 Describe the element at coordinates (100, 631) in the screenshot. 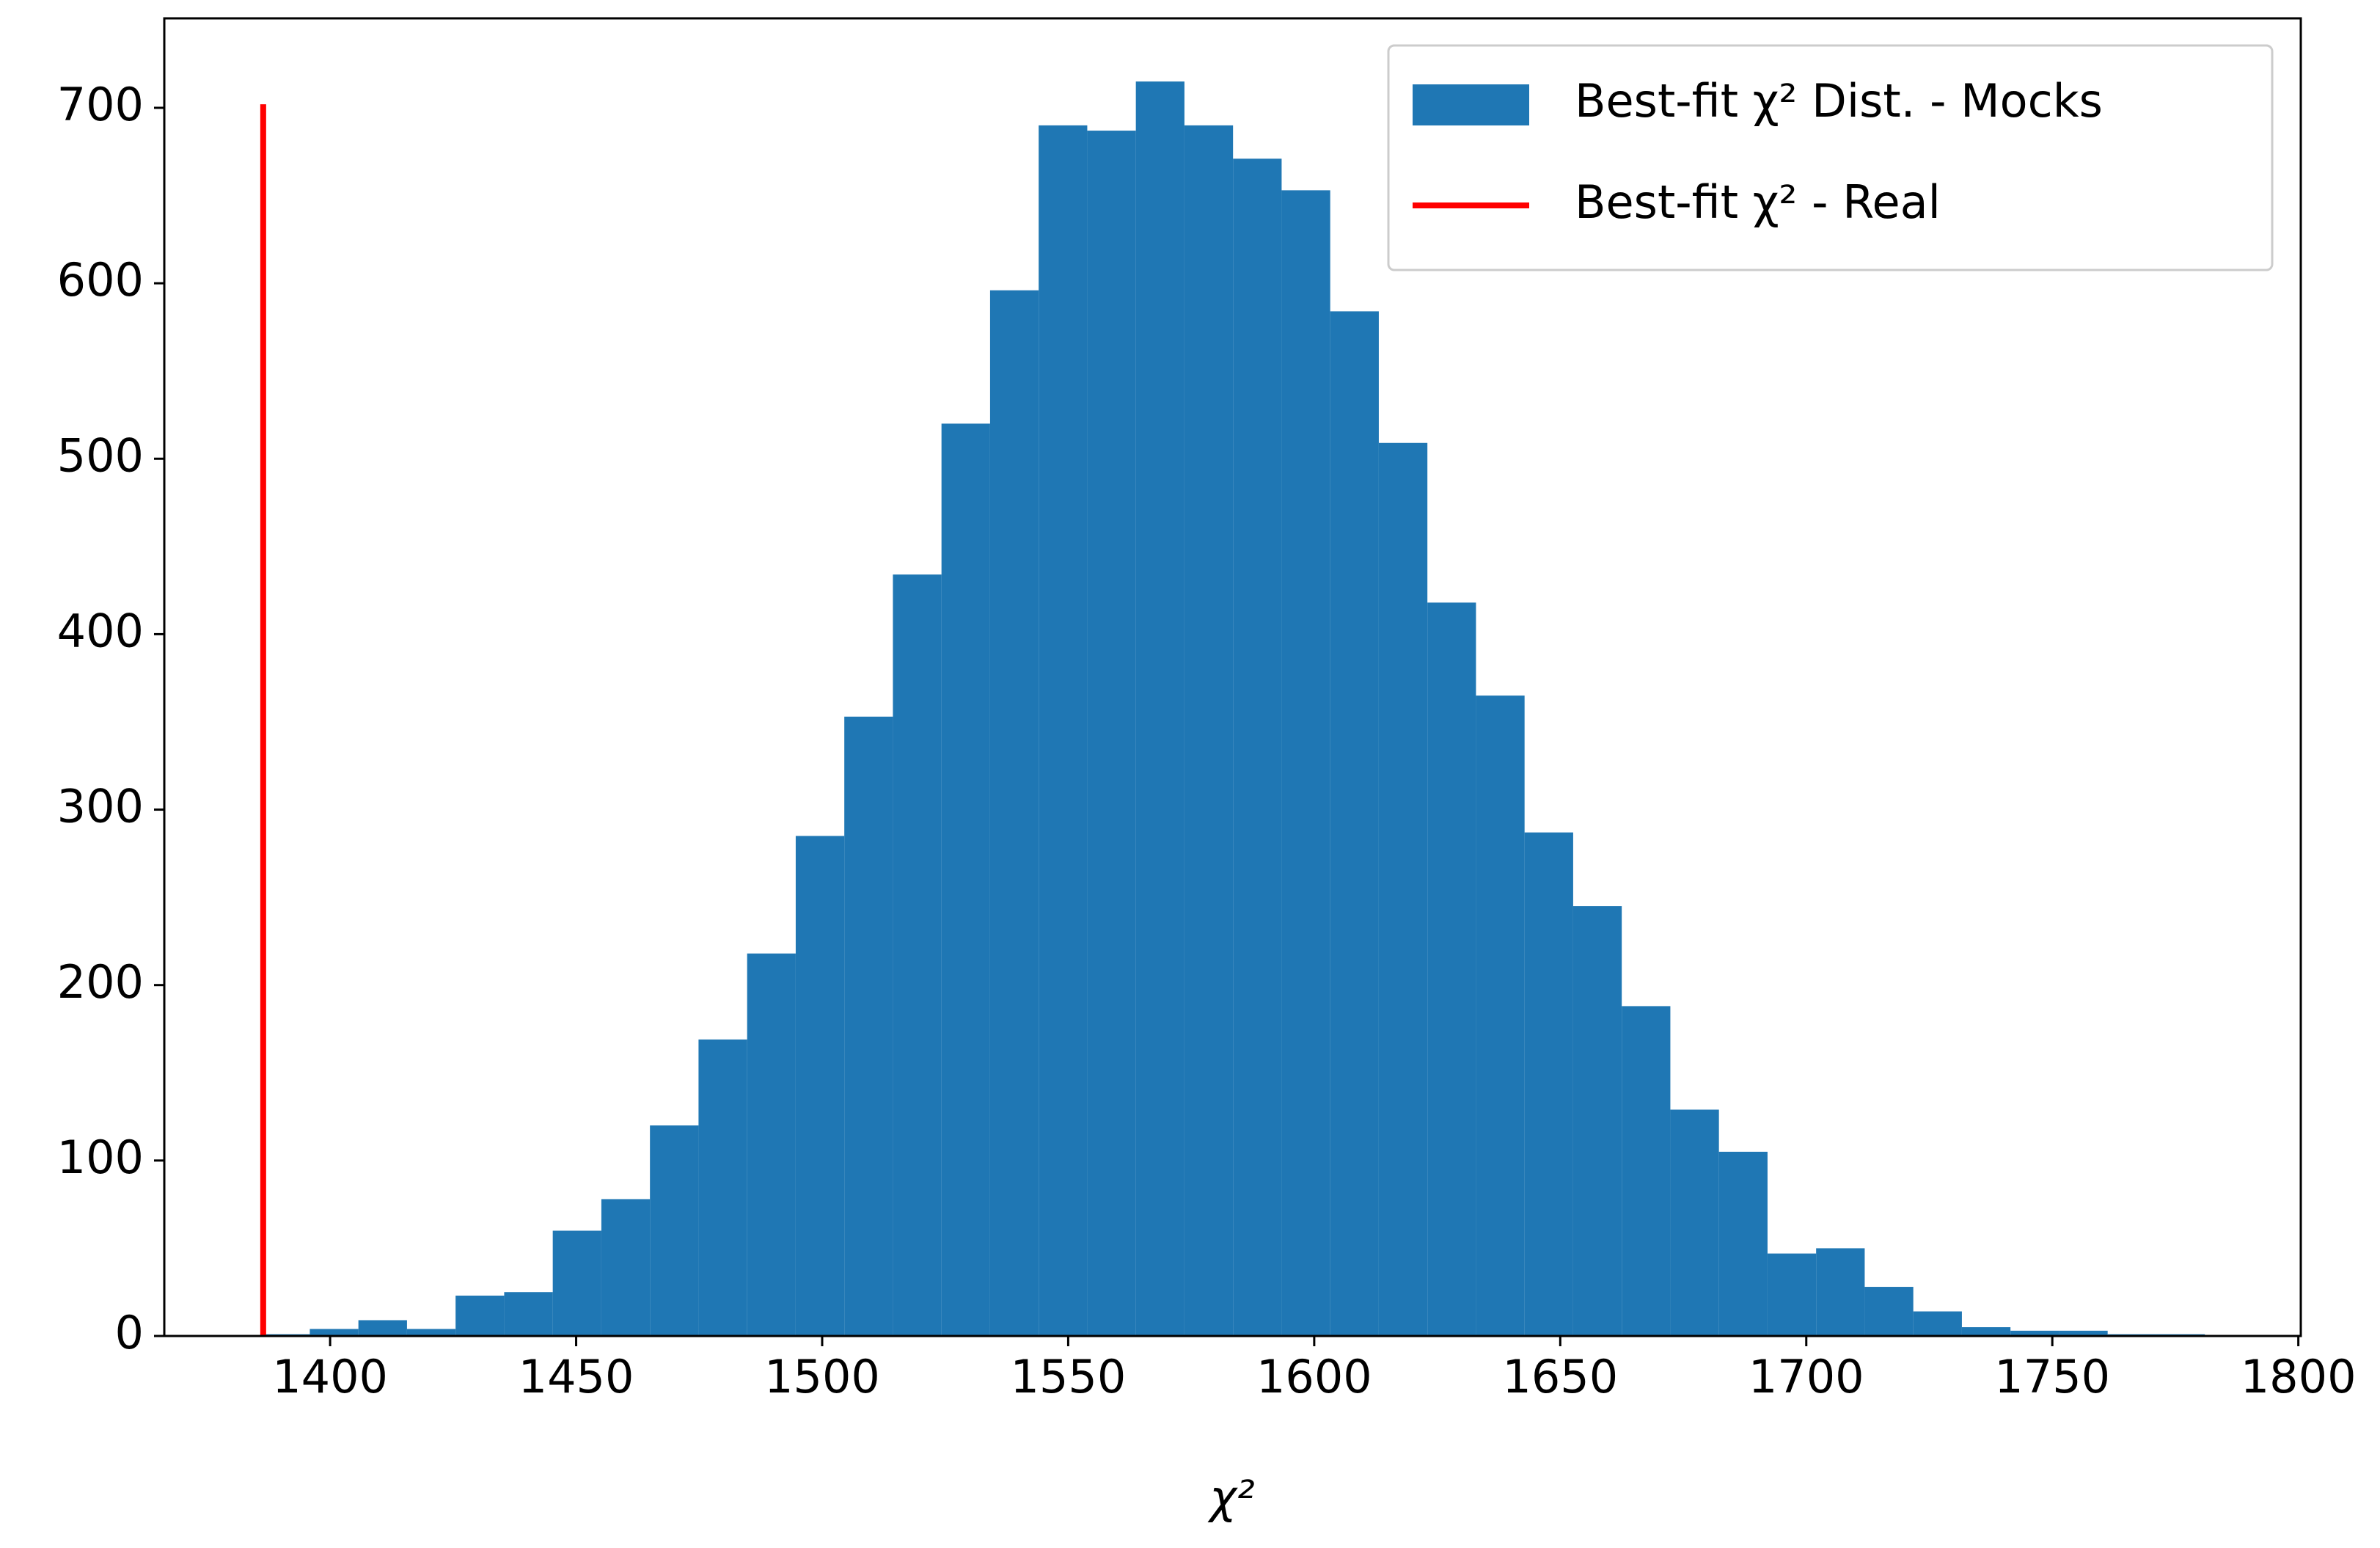

I see `y-tick-label: 400` at that location.